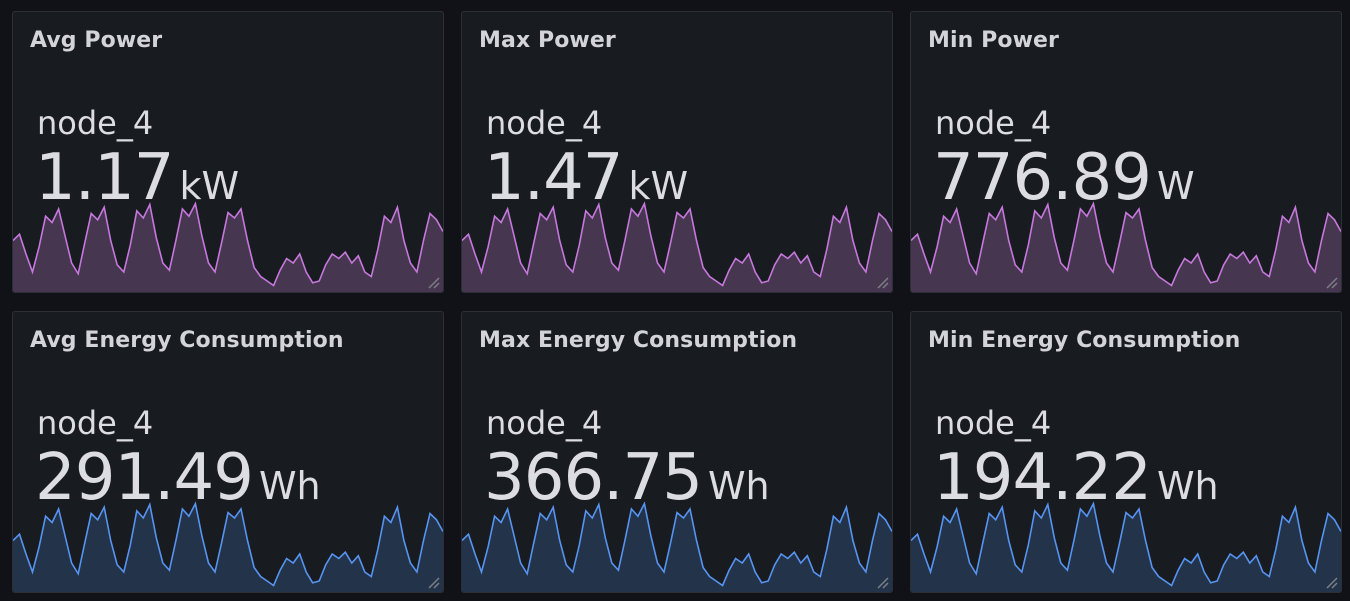 The width and height of the screenshot is (1350, 601). What do you see at coordinates (1042, 478) in the screenshot?
I see `stat-value: 194.22` at bounding box center [1042, 478].